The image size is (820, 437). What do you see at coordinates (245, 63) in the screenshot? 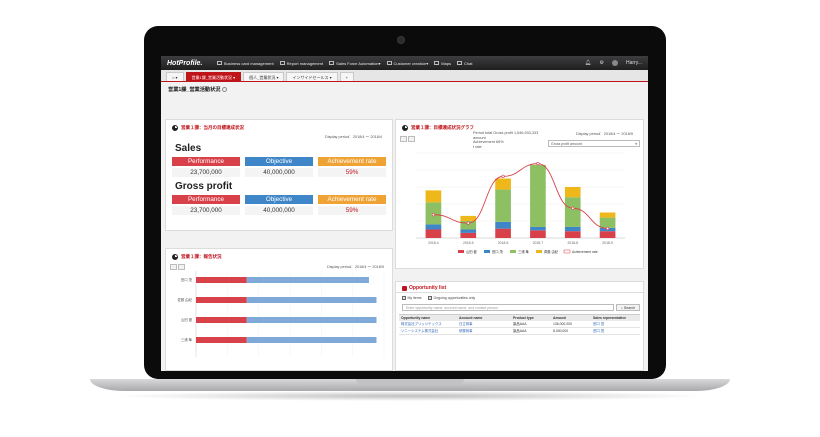
I see `nav-business-card: Business card management` at bounding box center [245, 63].